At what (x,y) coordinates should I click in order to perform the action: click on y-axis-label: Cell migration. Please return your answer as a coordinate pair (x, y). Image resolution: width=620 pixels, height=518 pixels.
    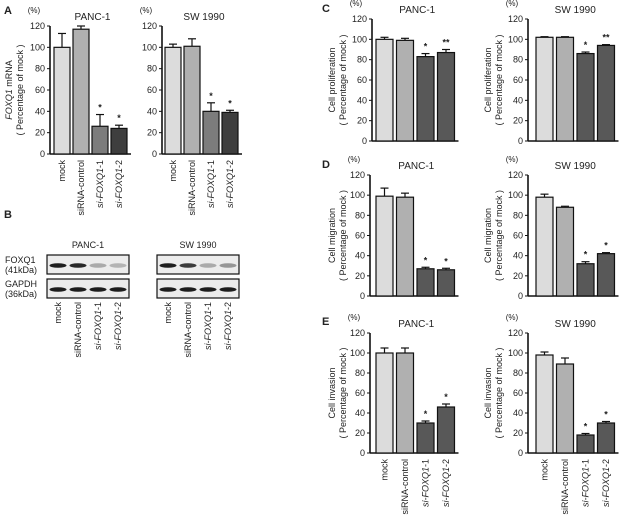
    Looking at the image, I should click on (488, 235).